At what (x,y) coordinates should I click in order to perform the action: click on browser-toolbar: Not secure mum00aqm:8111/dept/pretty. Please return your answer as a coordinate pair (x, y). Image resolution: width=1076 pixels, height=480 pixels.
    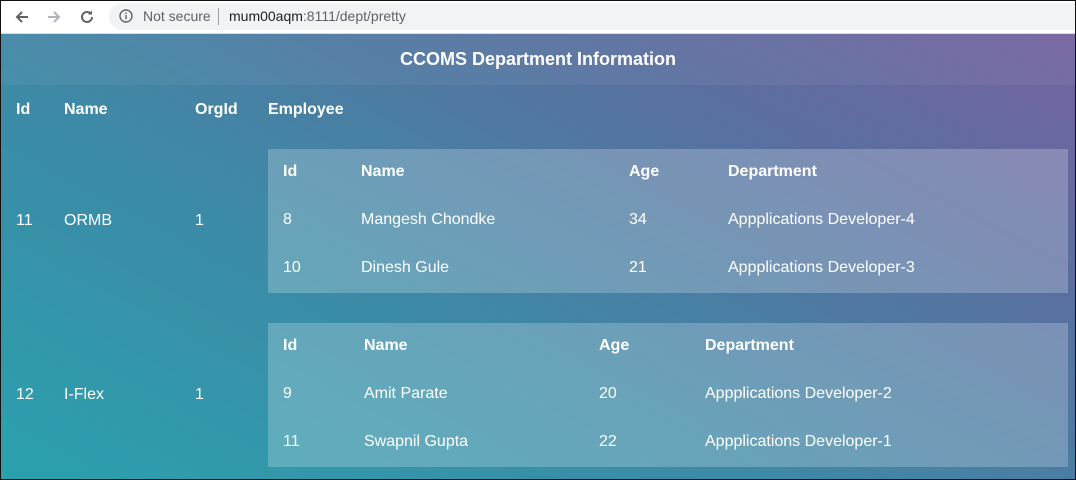
    Looking at the image, I should click on (538, 17).